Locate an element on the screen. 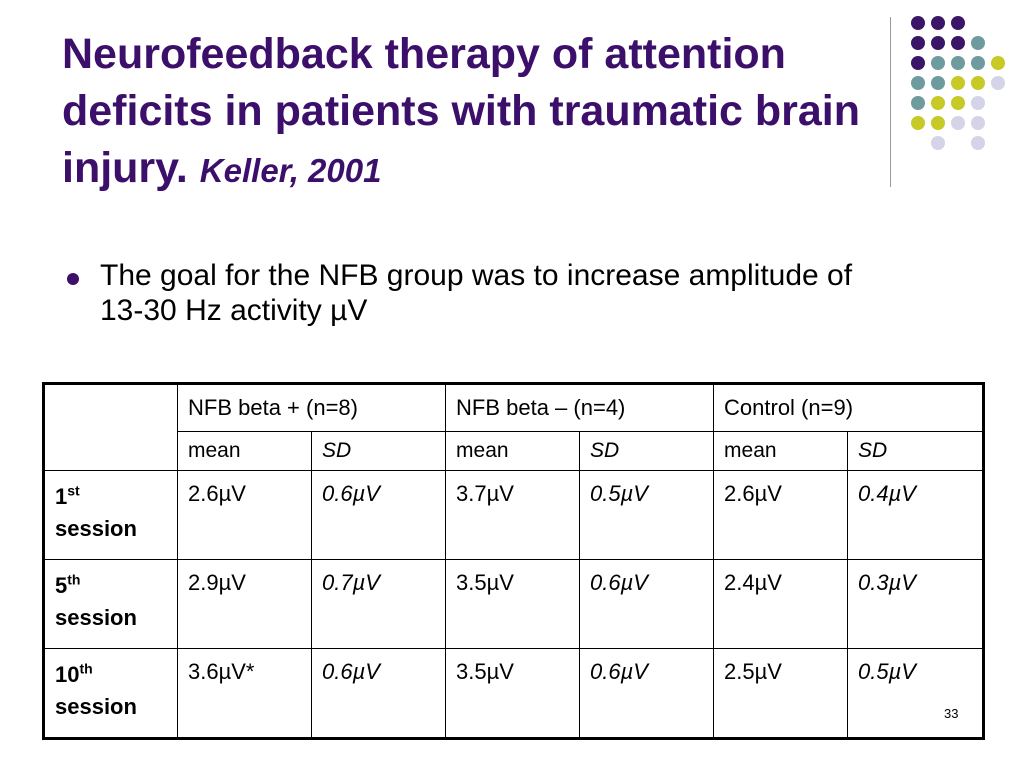 This screenshot has width=1024, height=768. bullet-icon is located at coordinates (73, 279).